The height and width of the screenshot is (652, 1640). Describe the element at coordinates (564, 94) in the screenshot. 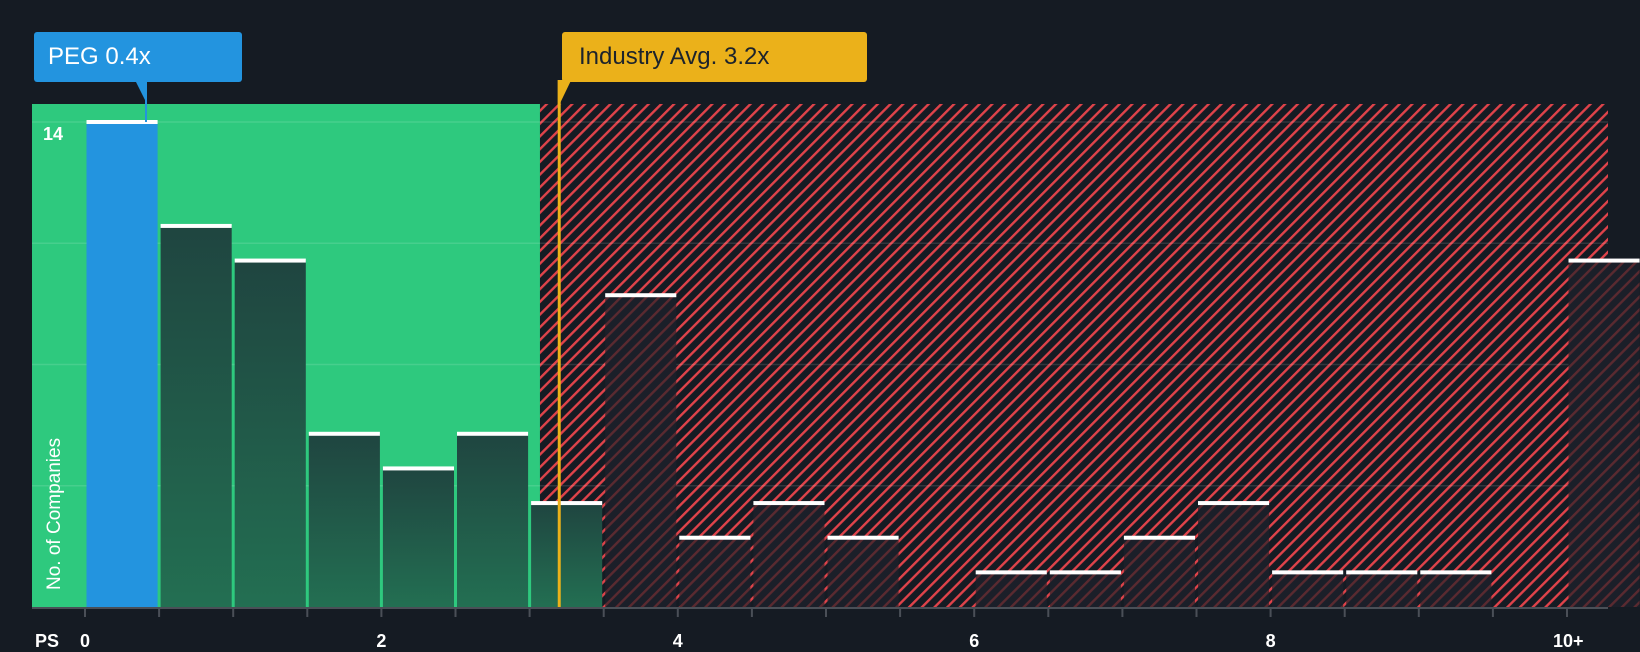

I see `industry-callout-pointer` at that location.